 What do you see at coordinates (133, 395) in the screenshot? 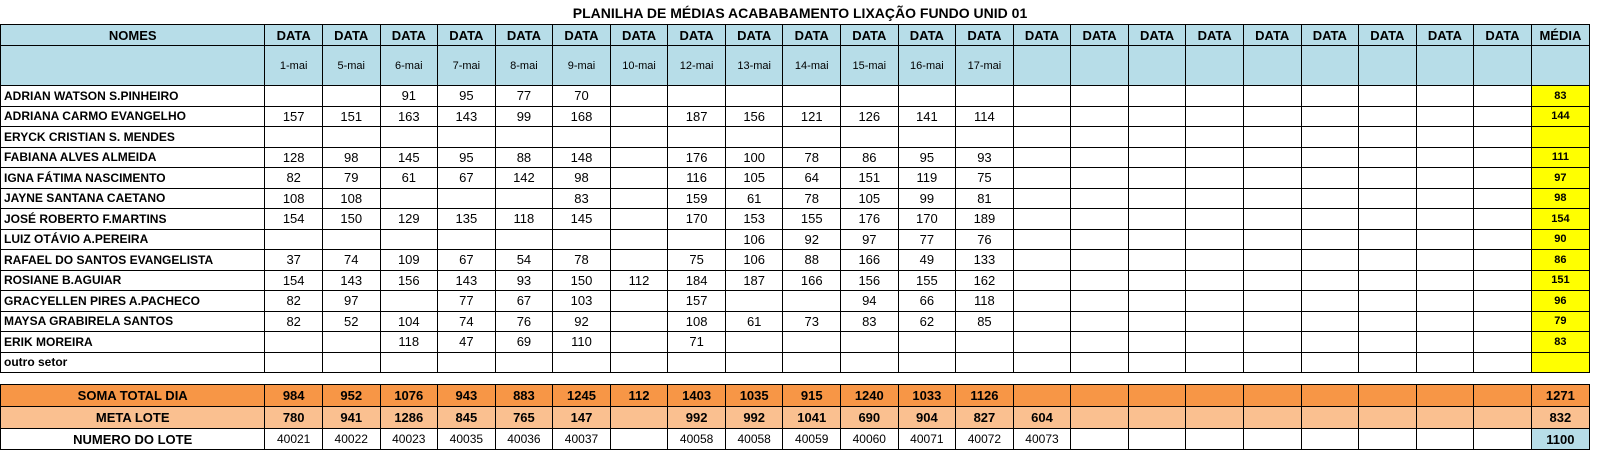
I see `soma-label: SOMA TOTAL DIA` at bounding box center [133, 395].